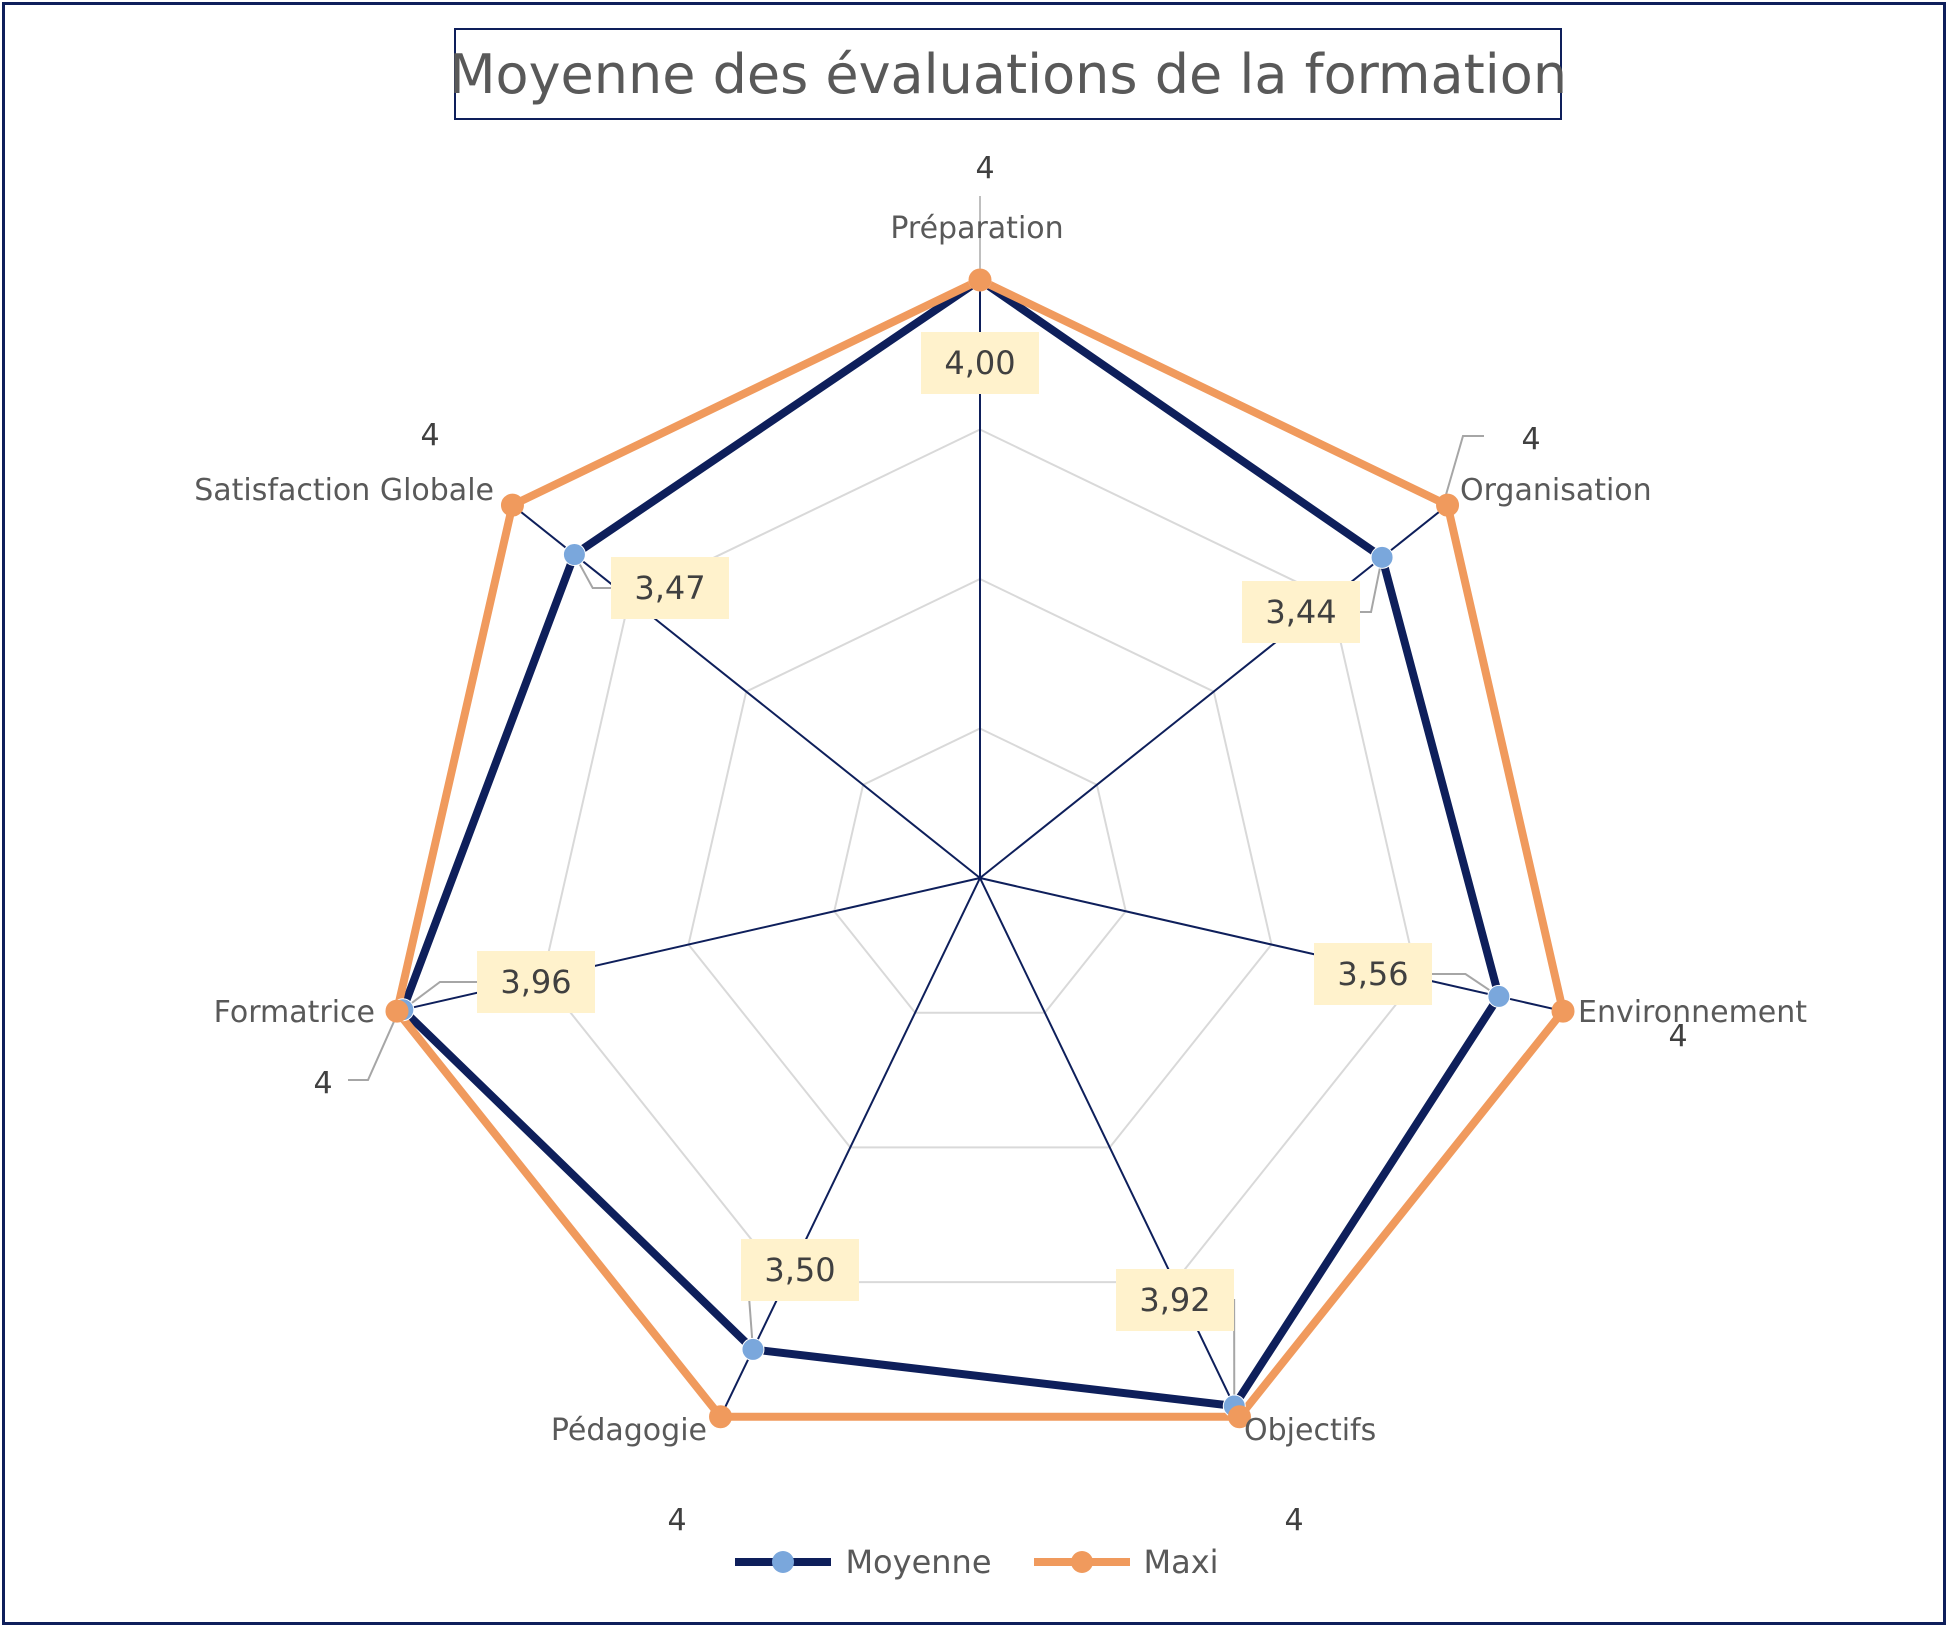 This screenshot has height=1631, width=1952. Describe the element at coordinates (1181, 1562) in the screenshot. I see `legend-label-maxi: Maxi` at that location.